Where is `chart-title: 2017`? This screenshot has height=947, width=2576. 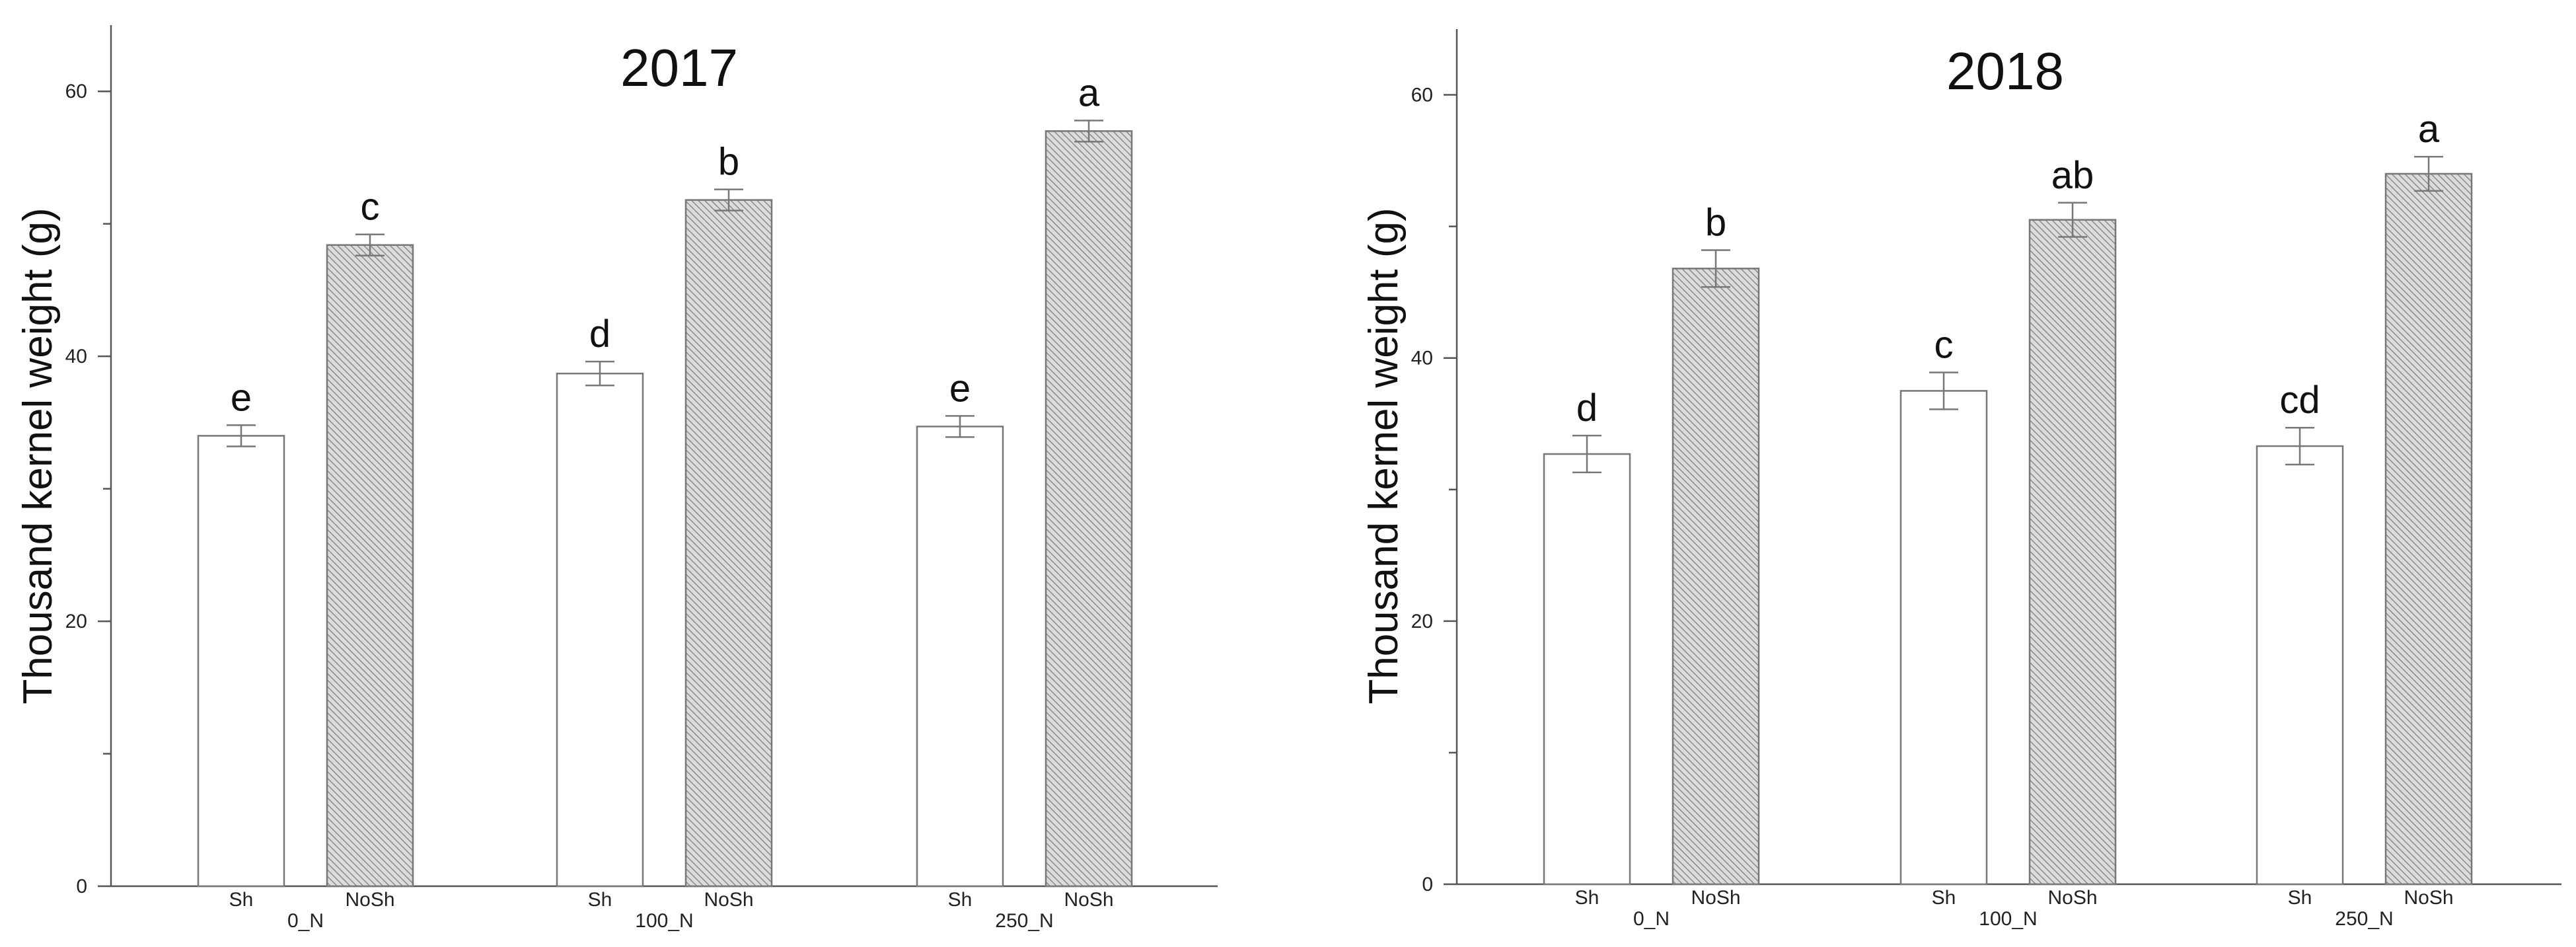 chart-title: 2017 is located at coordinates (679, 67).